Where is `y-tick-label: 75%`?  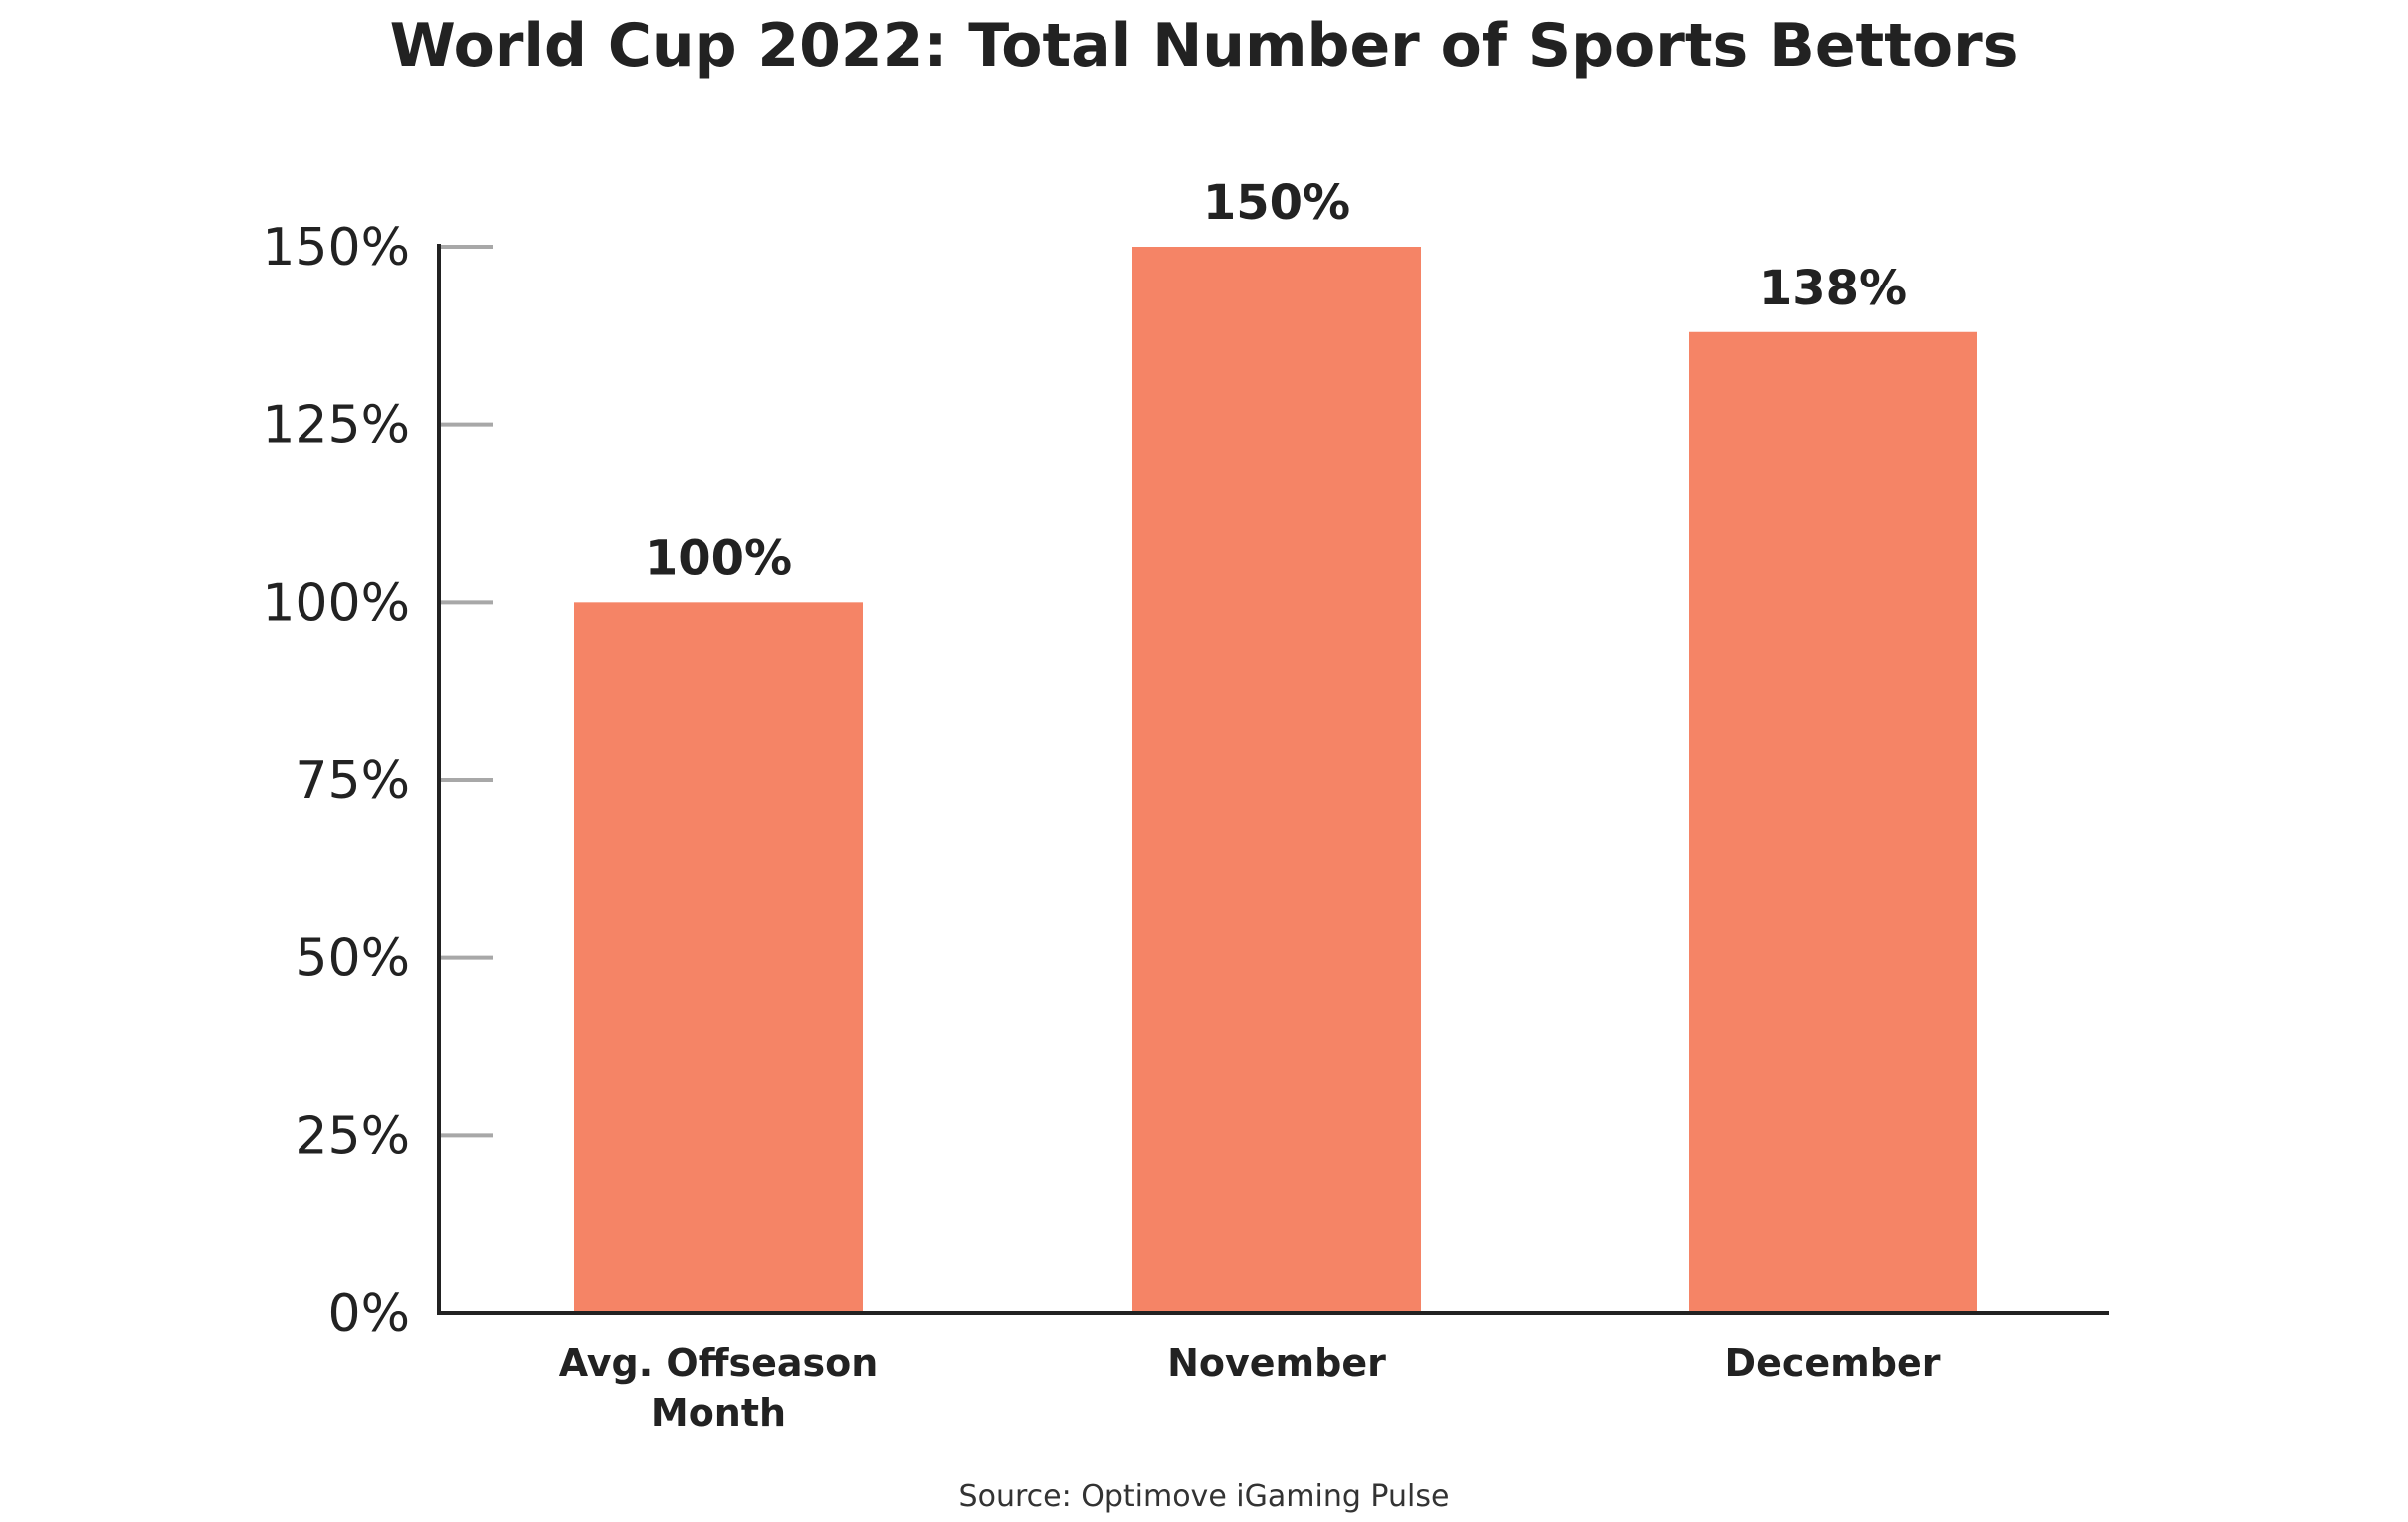
y-tick-label: 75% is located at coordinates (352, 781).